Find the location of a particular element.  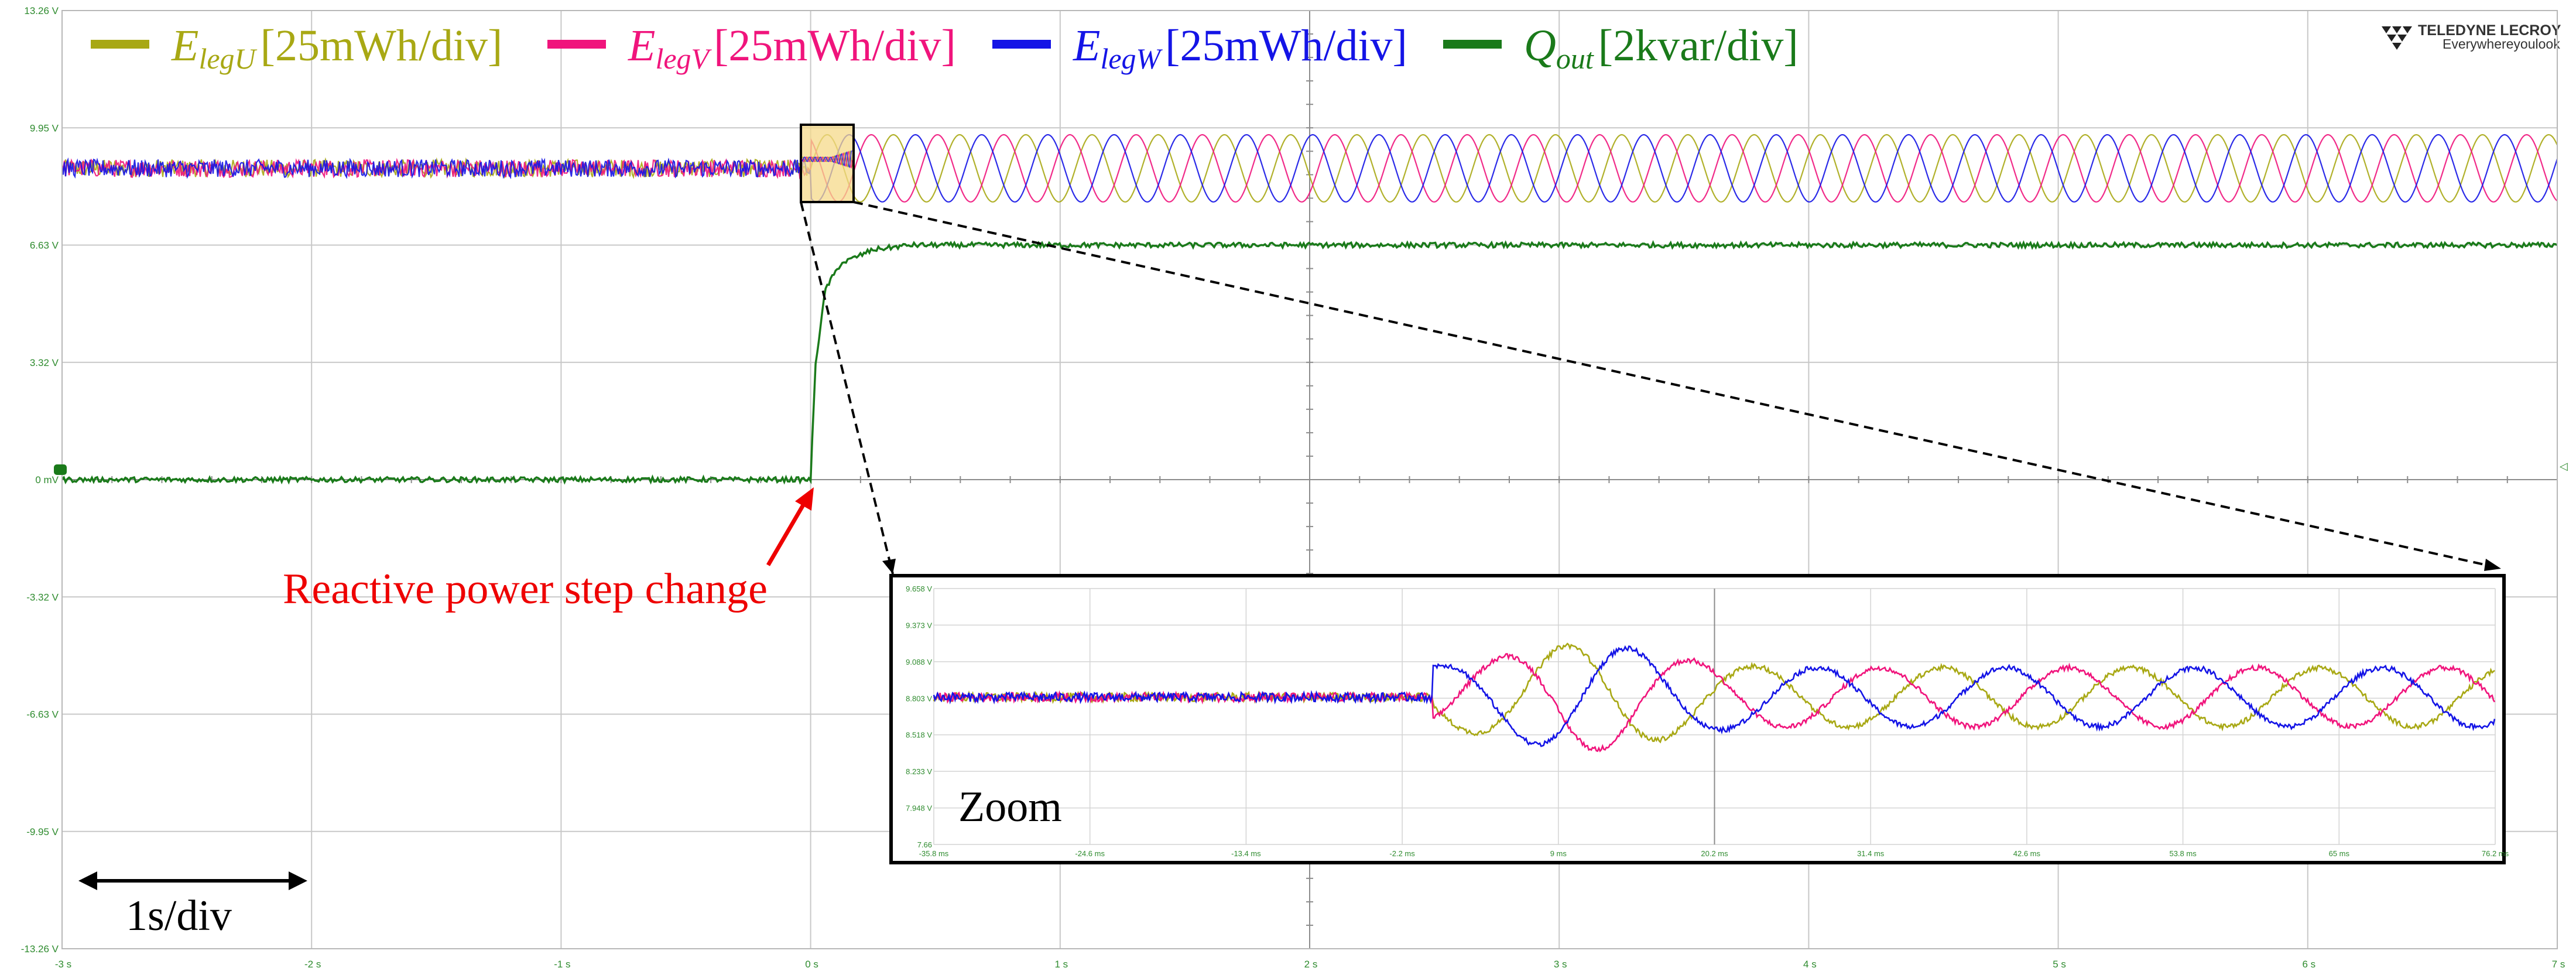

e-leg-u-trace is located at coordinates (1309, 168).